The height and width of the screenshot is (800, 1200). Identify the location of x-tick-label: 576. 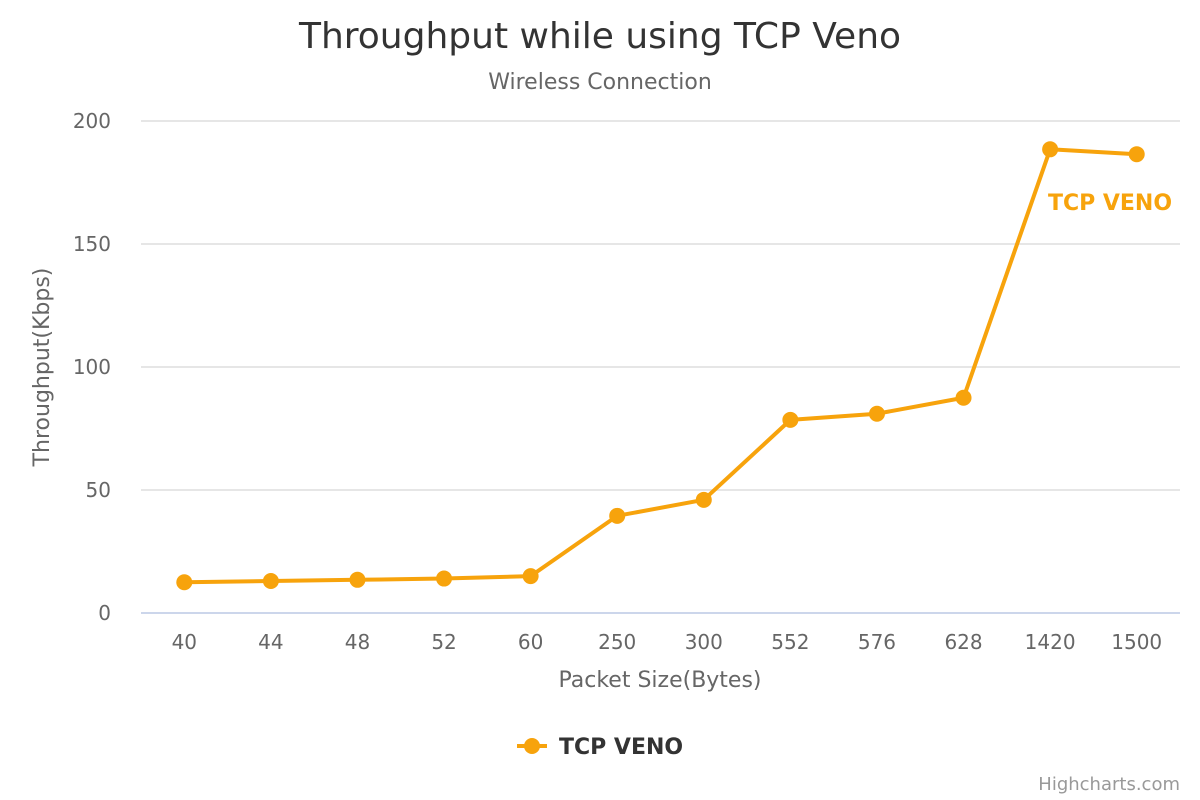
(877, 642).